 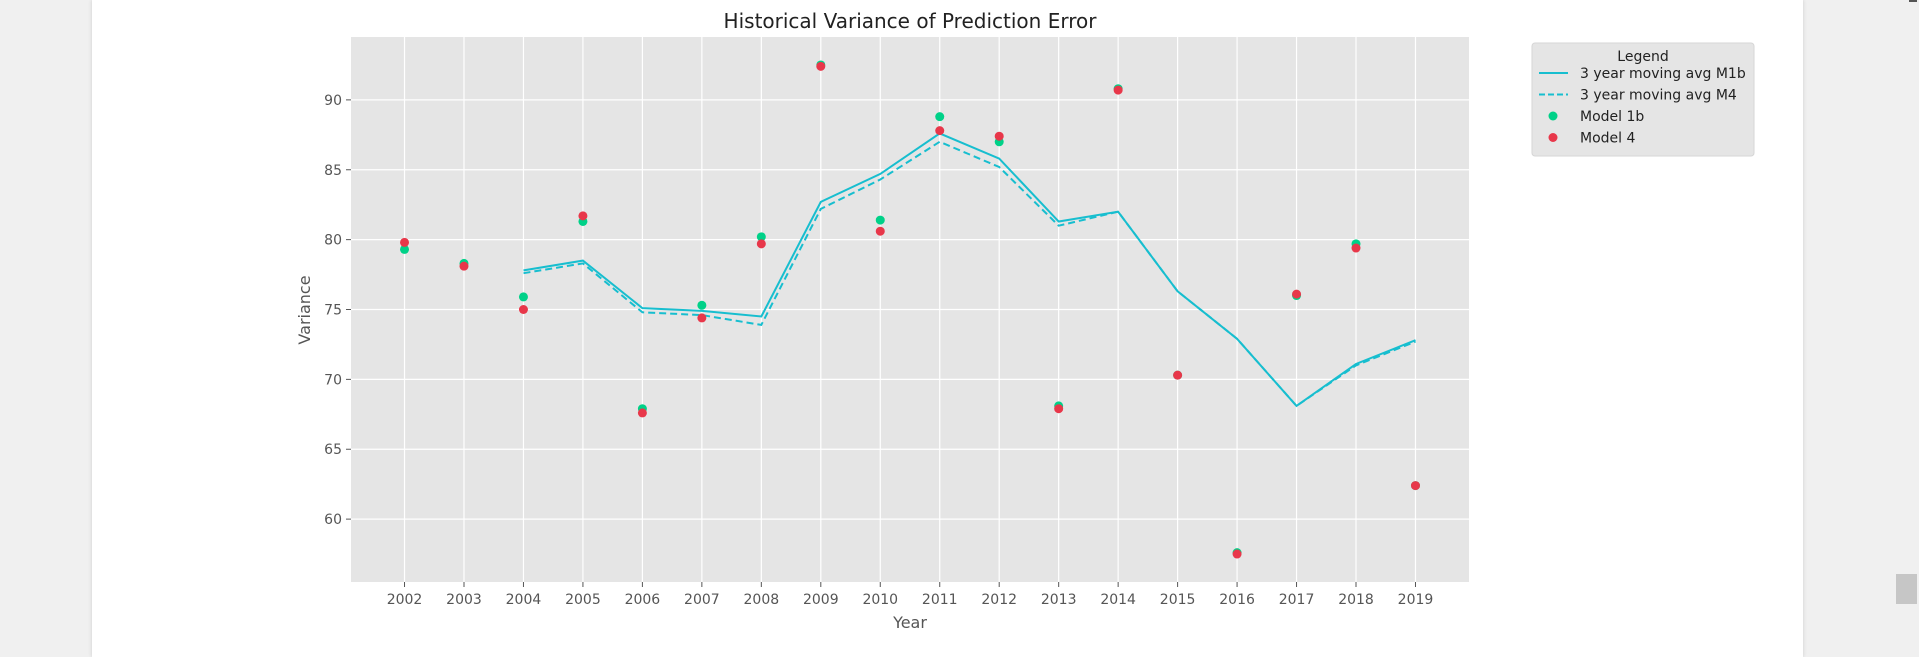 I want to click on y-tick-label: 75, so click(x=333, y=311).